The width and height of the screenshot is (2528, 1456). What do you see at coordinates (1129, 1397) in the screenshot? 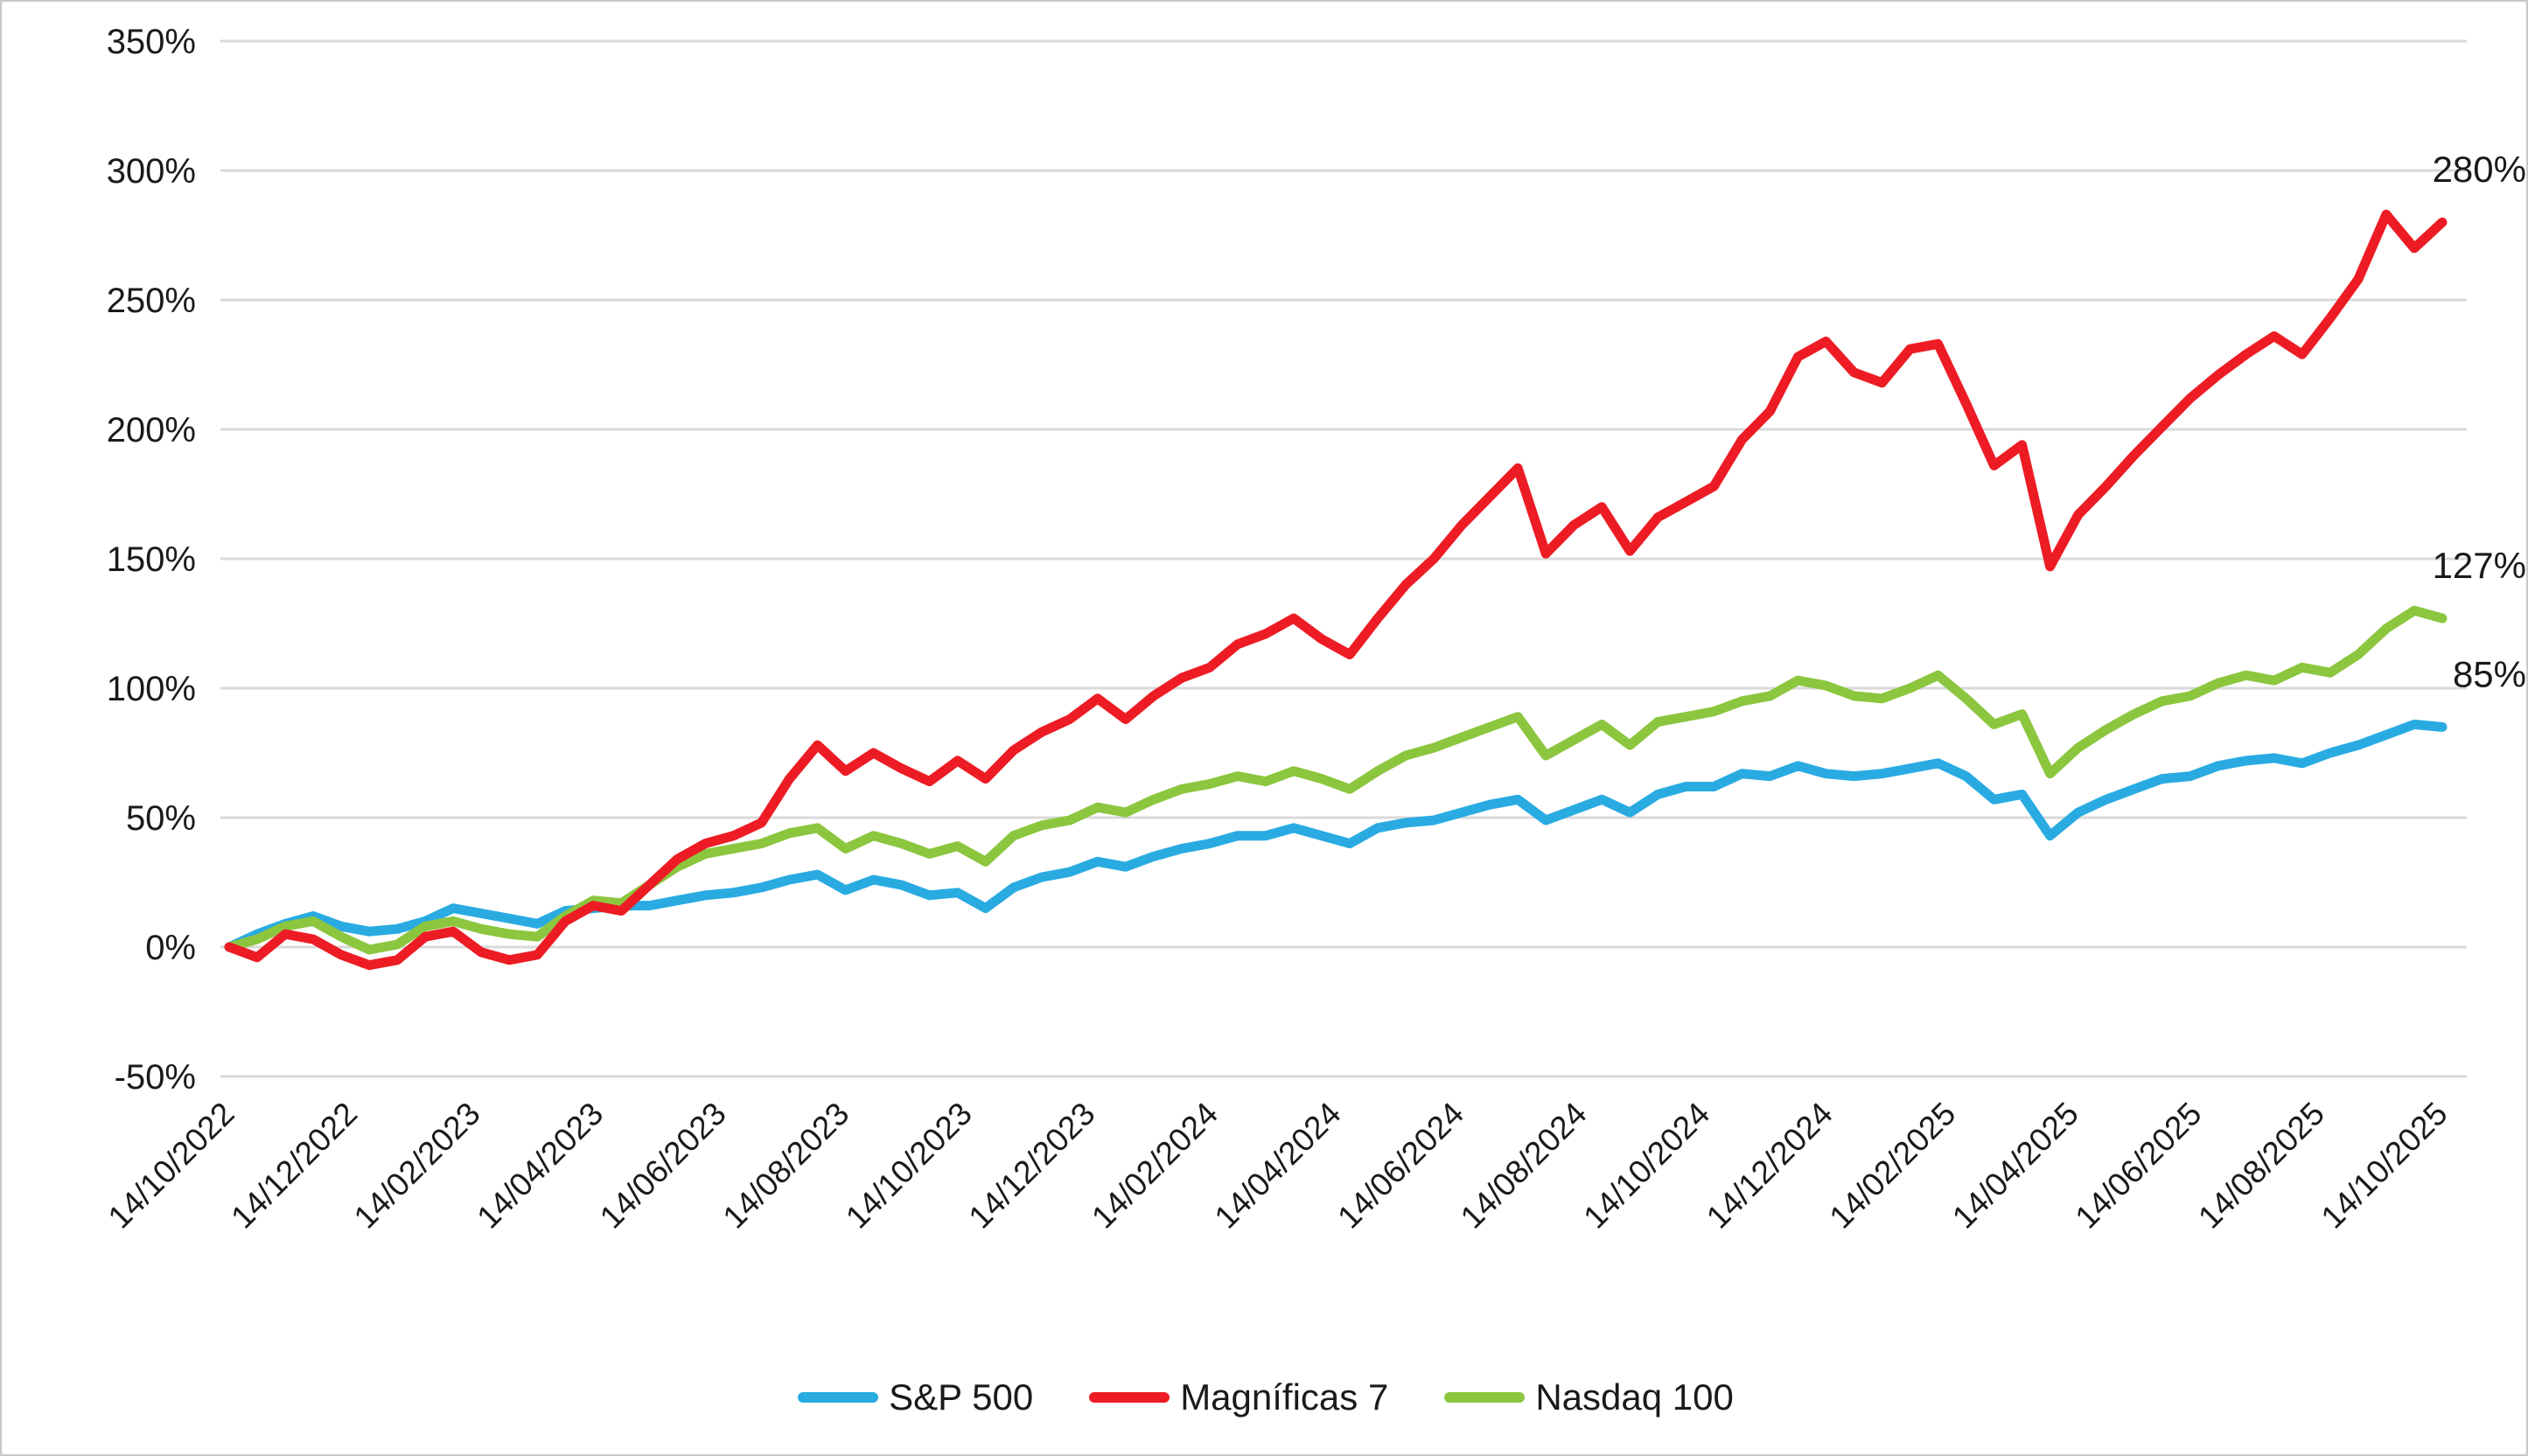
I see `legend-swatch-magnificas7` at bounding box center [1129, 1397].